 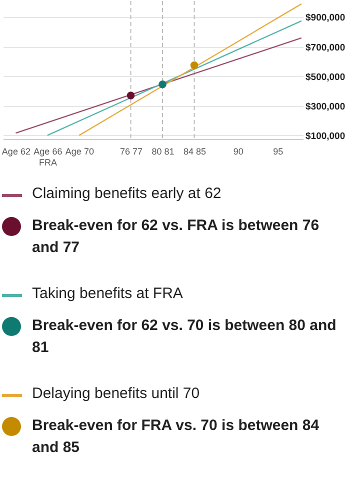 I want to click on legend-label: Break-even for 62 vs. FRA is between 76 and 77, so click(x=176, y=237).